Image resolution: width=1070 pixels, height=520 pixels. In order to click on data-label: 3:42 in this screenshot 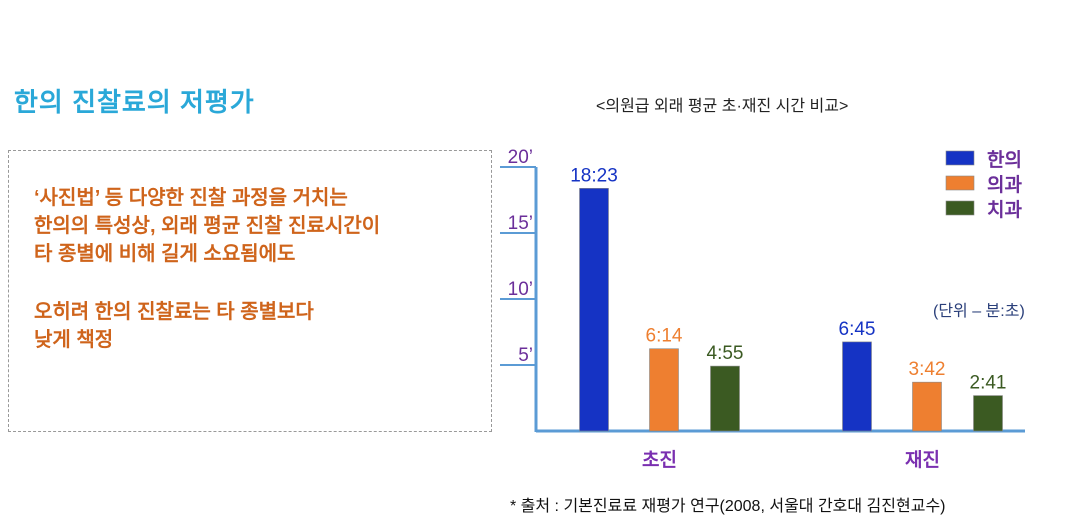, I will do `click(927, 369)`.